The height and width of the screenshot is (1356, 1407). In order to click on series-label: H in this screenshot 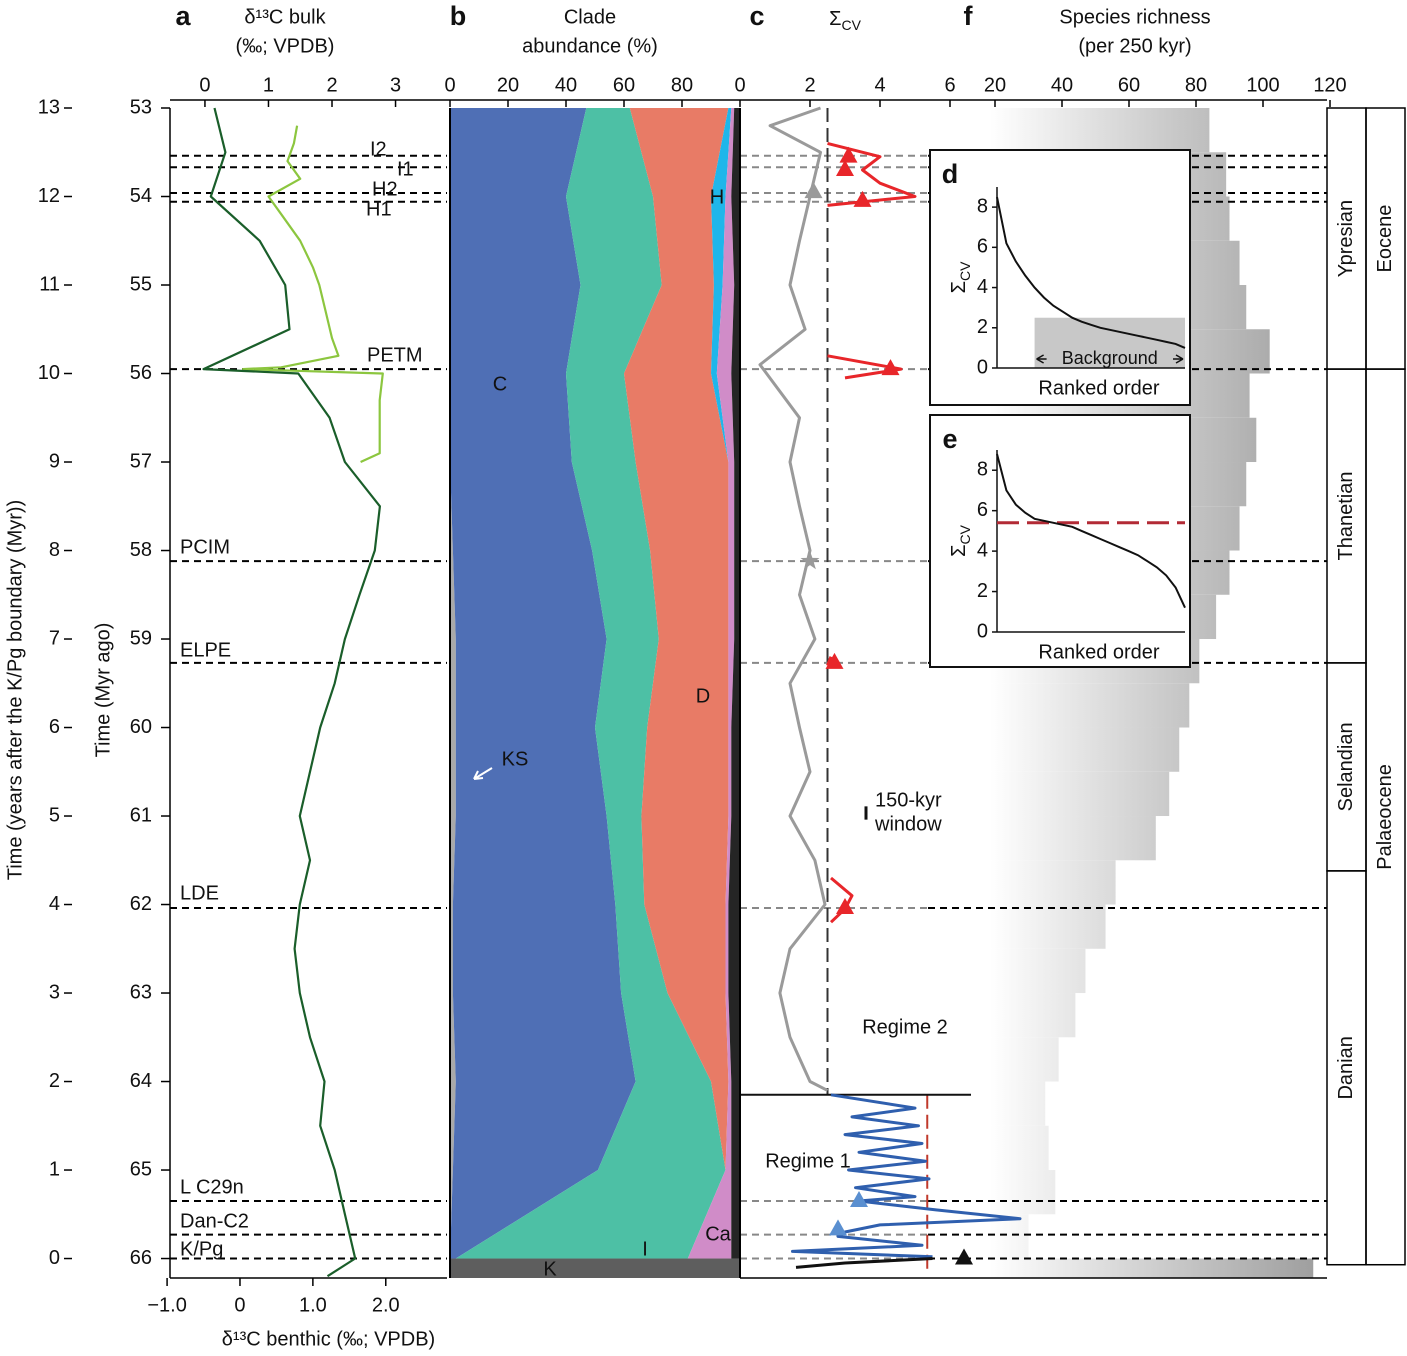, I will do `click(717, 197)`.